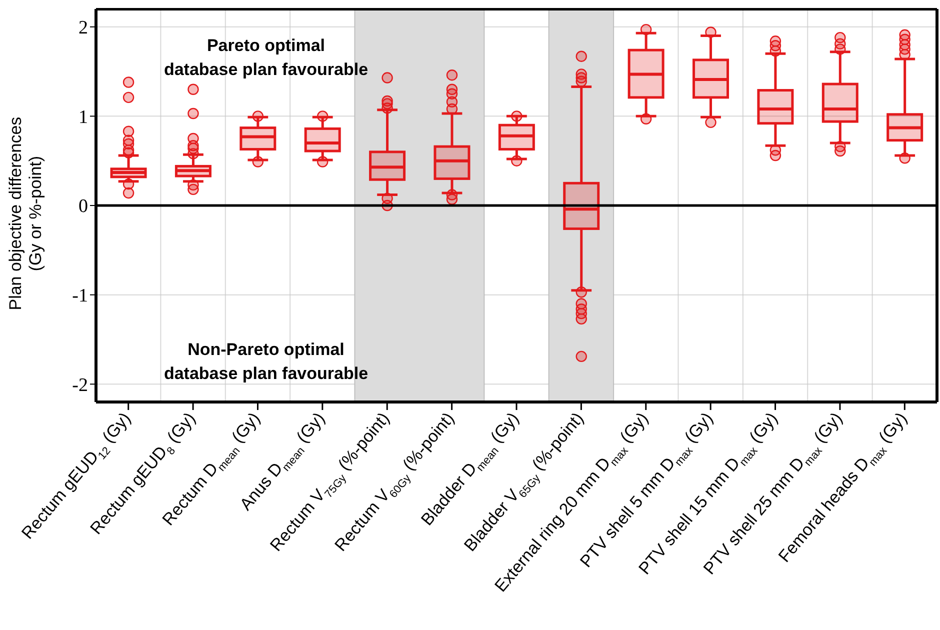 This screenshot has width=940, height=630. What do you see at coordinates (26, 213) in the screenshot?
I see `y-axis-title: Plan objective differences (Gy or %-point)` at bounding box center [26, 213].